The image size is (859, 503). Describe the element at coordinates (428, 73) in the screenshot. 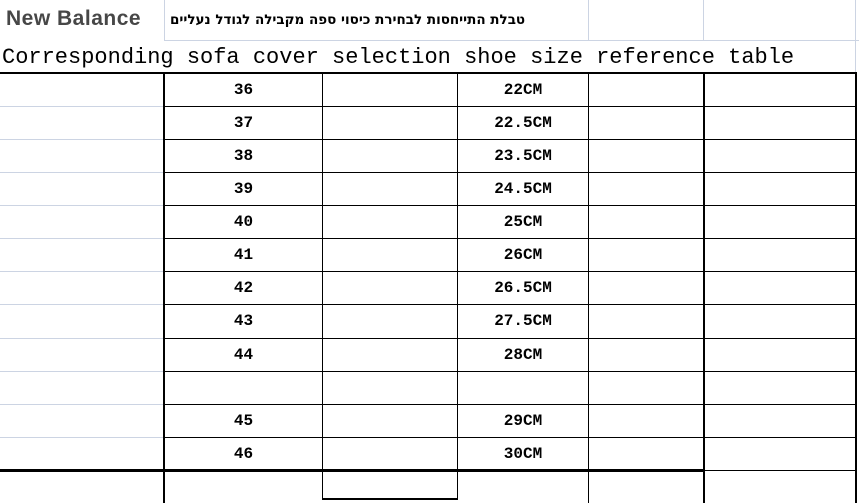

I see `table-border-top` at that location.